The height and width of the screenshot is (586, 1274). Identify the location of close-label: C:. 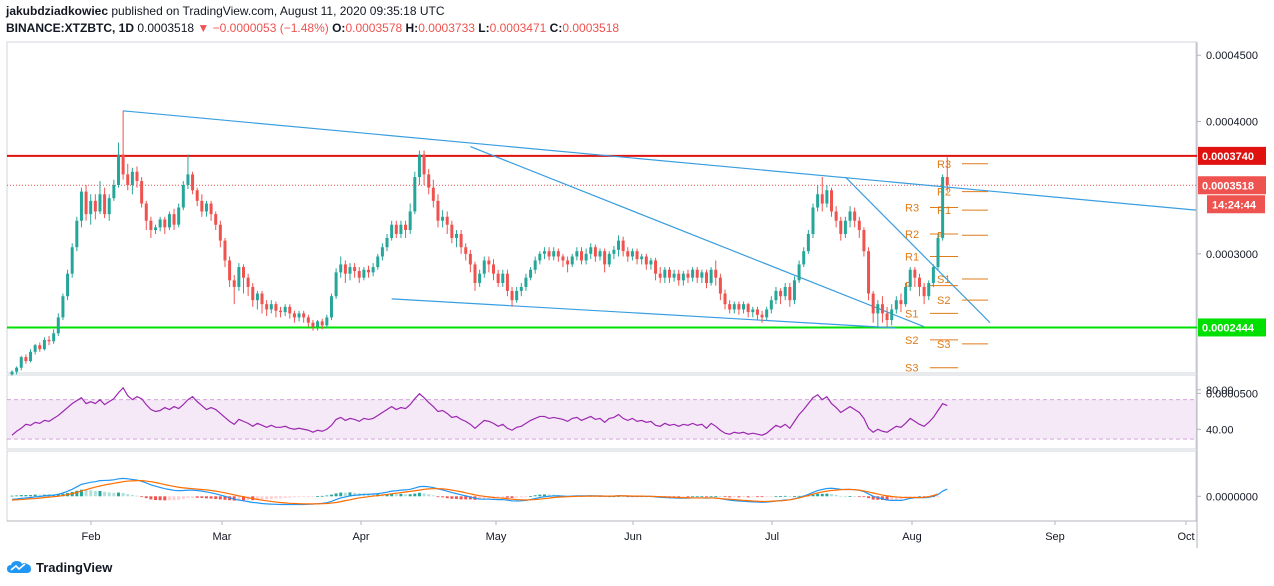
(556, 28).